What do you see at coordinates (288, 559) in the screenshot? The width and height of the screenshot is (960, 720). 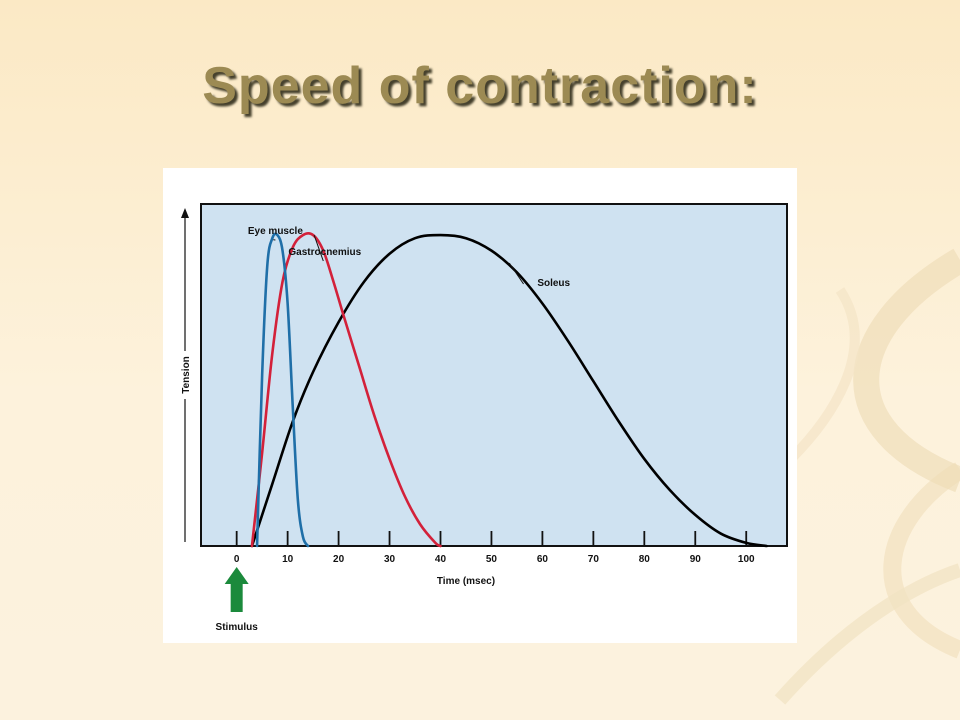 I see `x-tick-label: 10` at bounding box center [288, 559].